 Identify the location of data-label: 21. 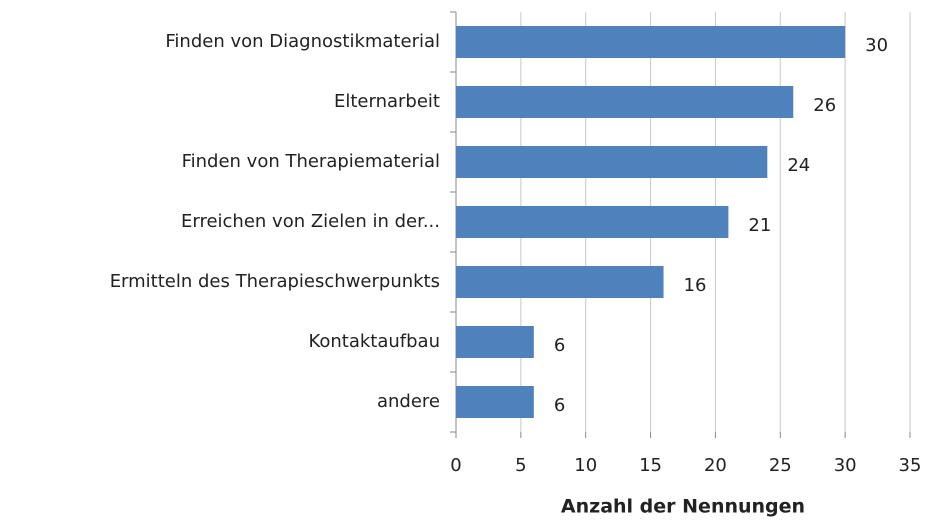
(759, 225).